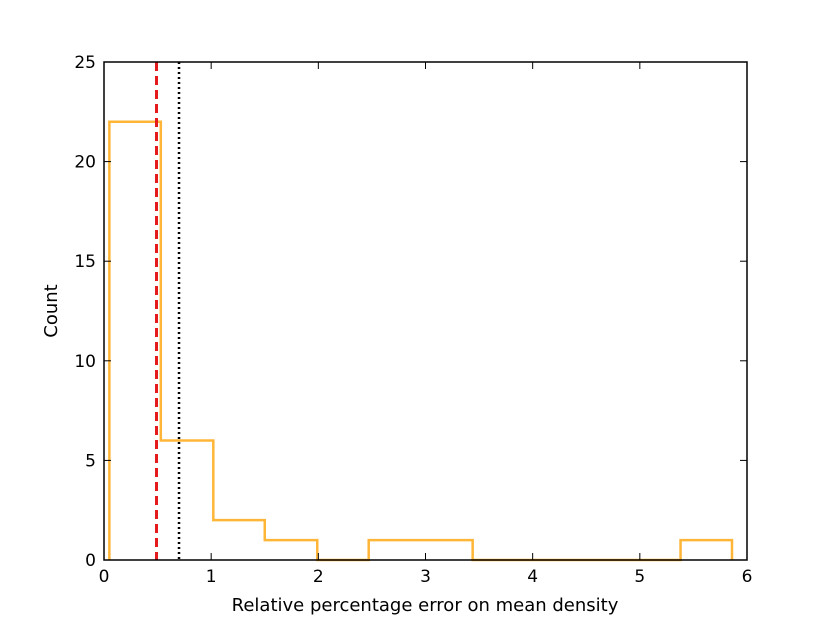 The image size is (830, 623). Describe the element at coordinates (747, 577) in the screenshot. I see `x-tick-label: 6` at that location.